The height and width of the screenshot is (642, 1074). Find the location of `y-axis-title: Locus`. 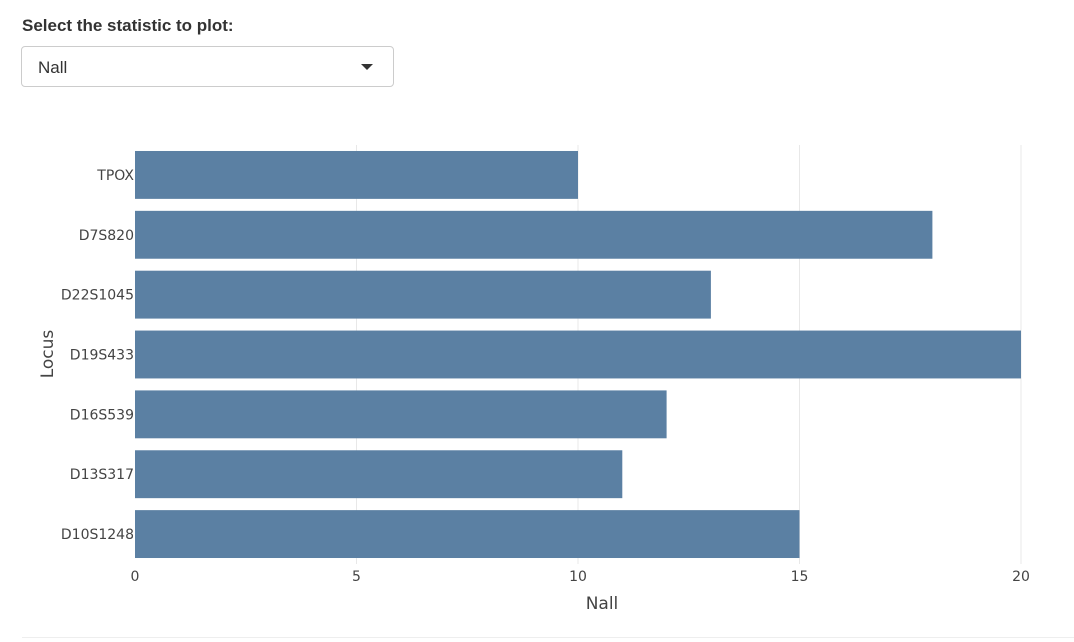

y-axis-title: Locus is located at coordinates (48, 354).